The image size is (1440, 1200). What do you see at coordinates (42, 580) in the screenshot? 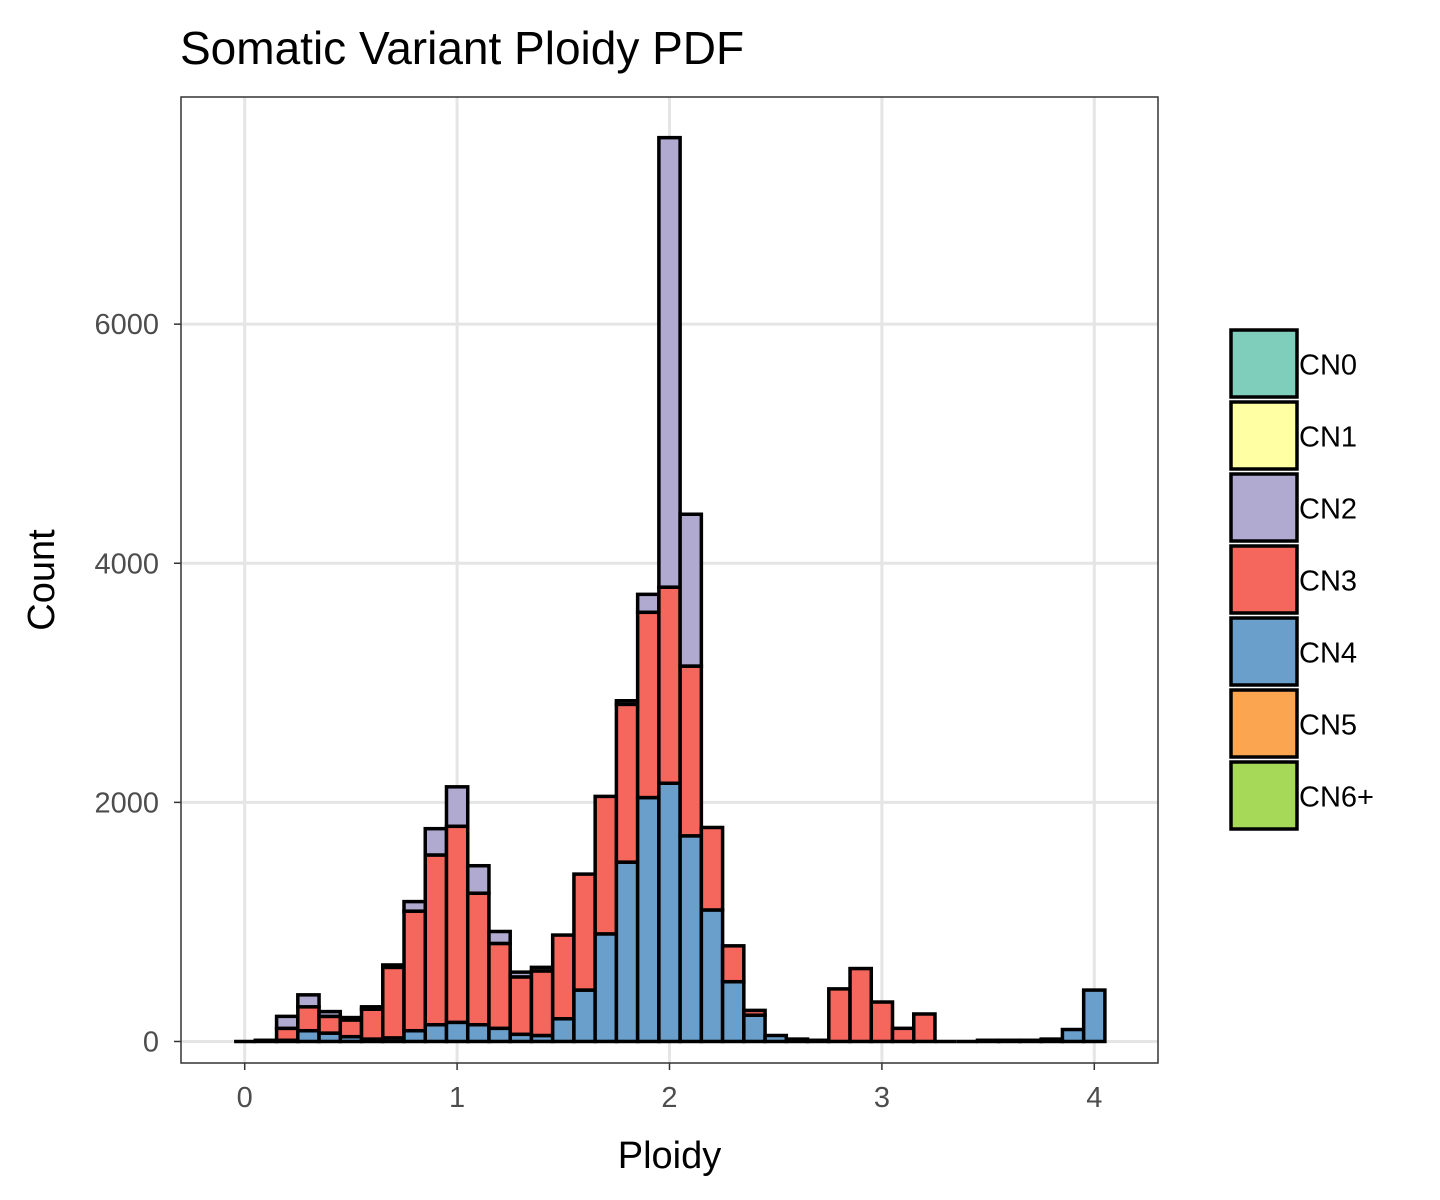
I see `y-axis-title: Count` at bounding box center [42, 580].